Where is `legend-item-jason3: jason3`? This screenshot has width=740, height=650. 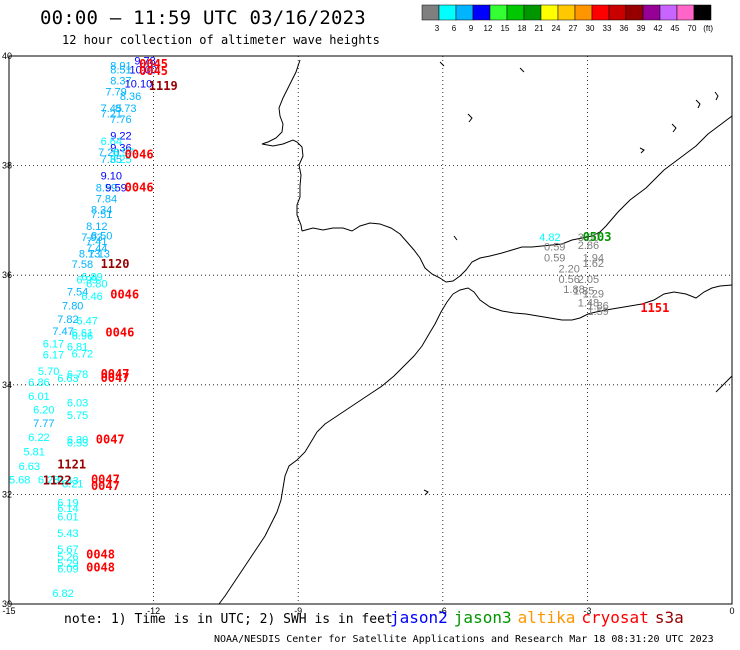
legend-item-jason3: jason3 is located at coordinates (482, 617).